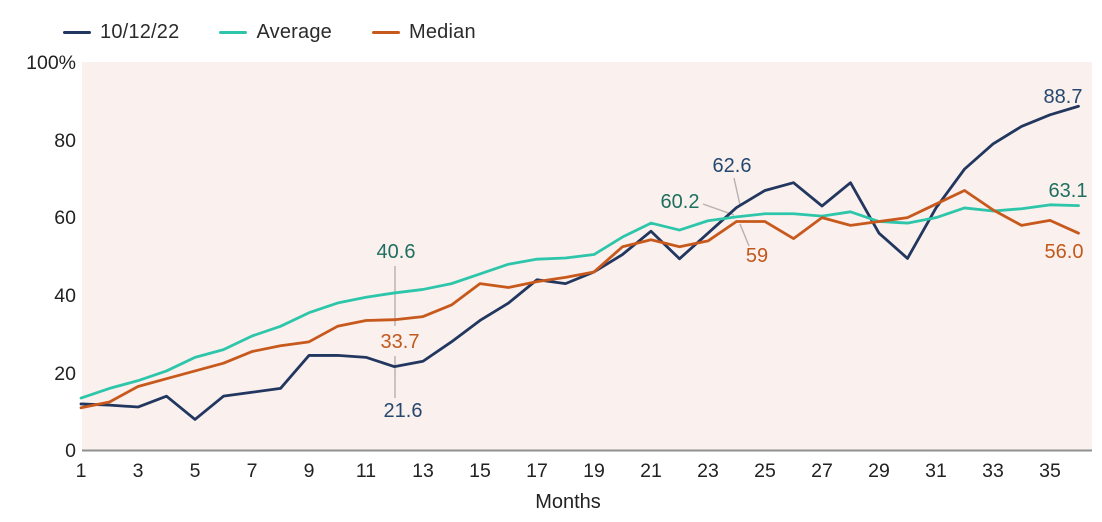  Describe the element at coordinates (233, 32) in the screenshot. I see `legend-swatch-teal` at that location.